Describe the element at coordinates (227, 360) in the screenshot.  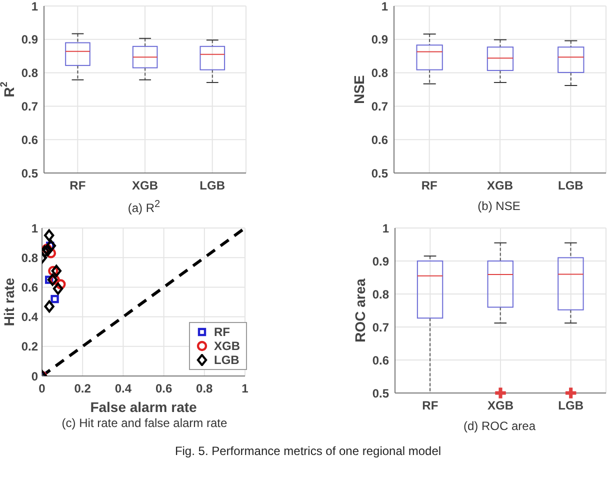
I see `legend-label: LGB` at that location.